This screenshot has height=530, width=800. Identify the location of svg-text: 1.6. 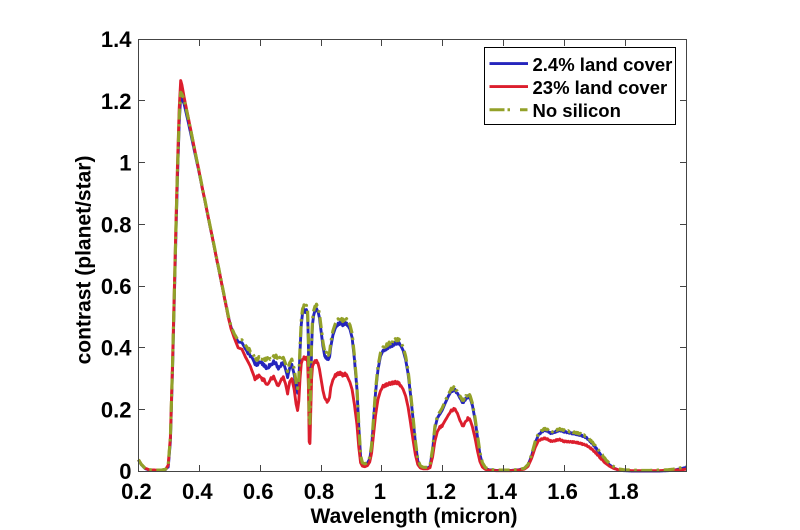
(562, 491).